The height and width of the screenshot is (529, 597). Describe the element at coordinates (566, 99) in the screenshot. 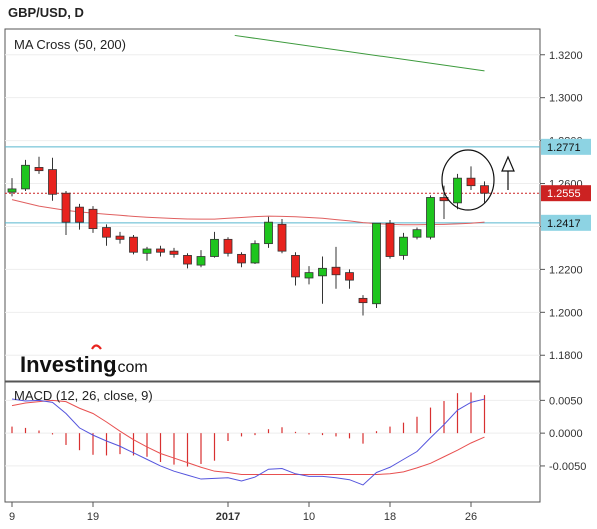

I see `price-tick-label: 1.3000` at that location.